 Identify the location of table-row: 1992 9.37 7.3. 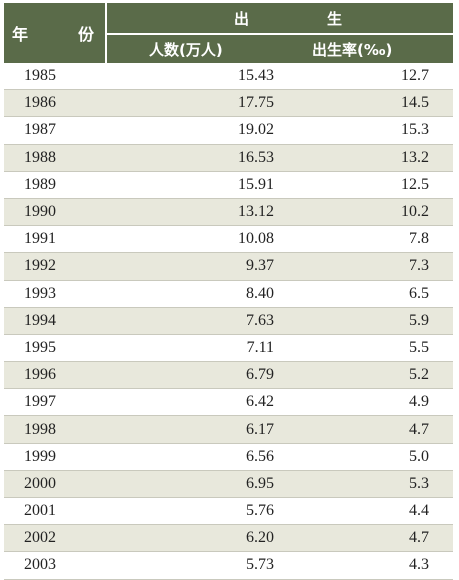
(228, 266).